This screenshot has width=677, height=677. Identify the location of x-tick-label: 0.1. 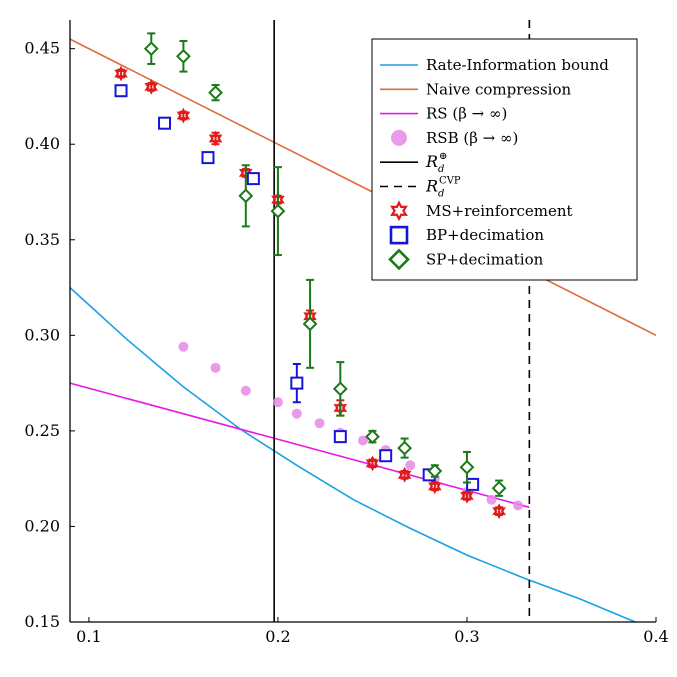
(88, 636).